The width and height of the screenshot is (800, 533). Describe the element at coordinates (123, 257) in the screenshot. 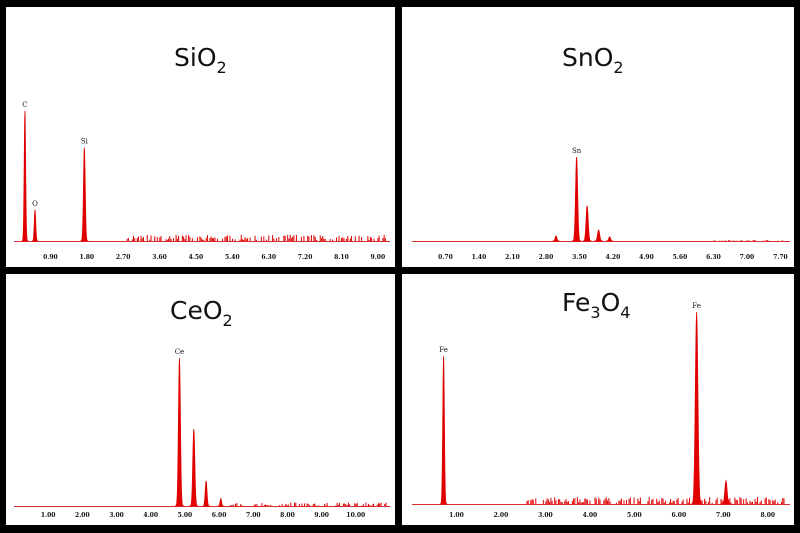

I see `x-tick-label: 2.70` at that location.